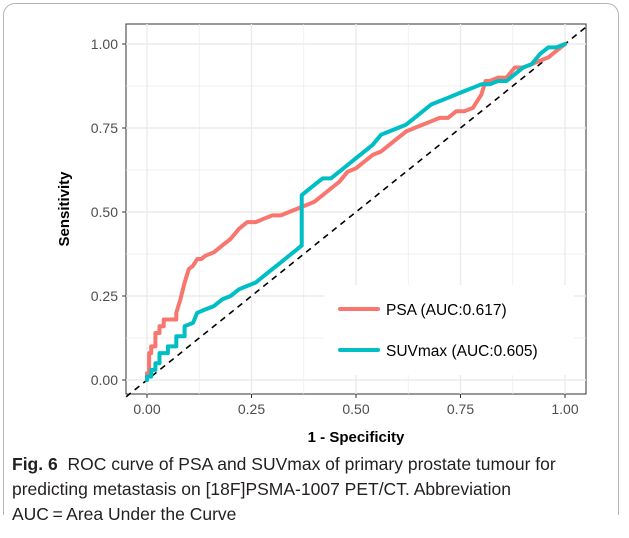 This screenshot has height=538, width=629. Describe the element at coordinates (146, 409) in the screenshot. I see `x-tick-label-0: 0.00` at that location.